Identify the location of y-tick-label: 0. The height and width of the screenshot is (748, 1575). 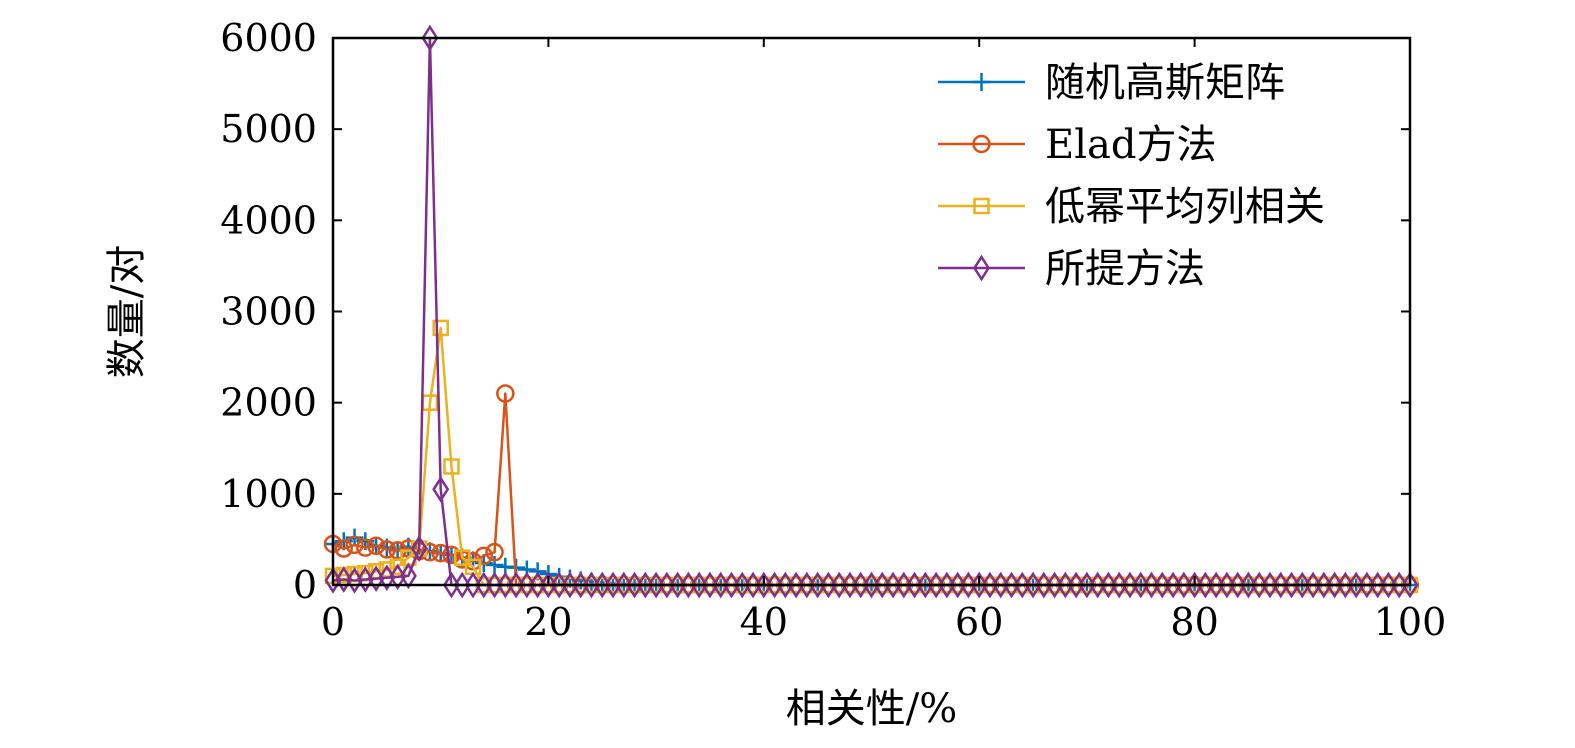
(305, 585).